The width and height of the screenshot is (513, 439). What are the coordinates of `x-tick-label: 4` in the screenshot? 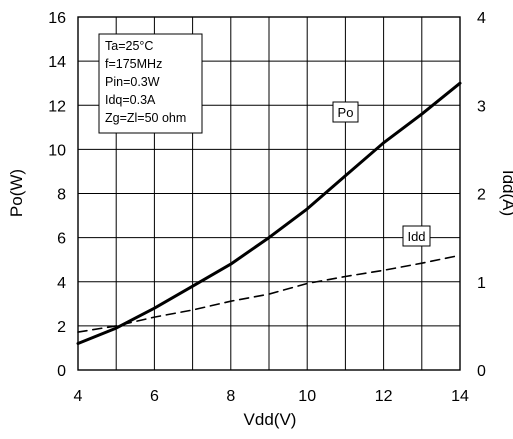 It's located at (78, 396).